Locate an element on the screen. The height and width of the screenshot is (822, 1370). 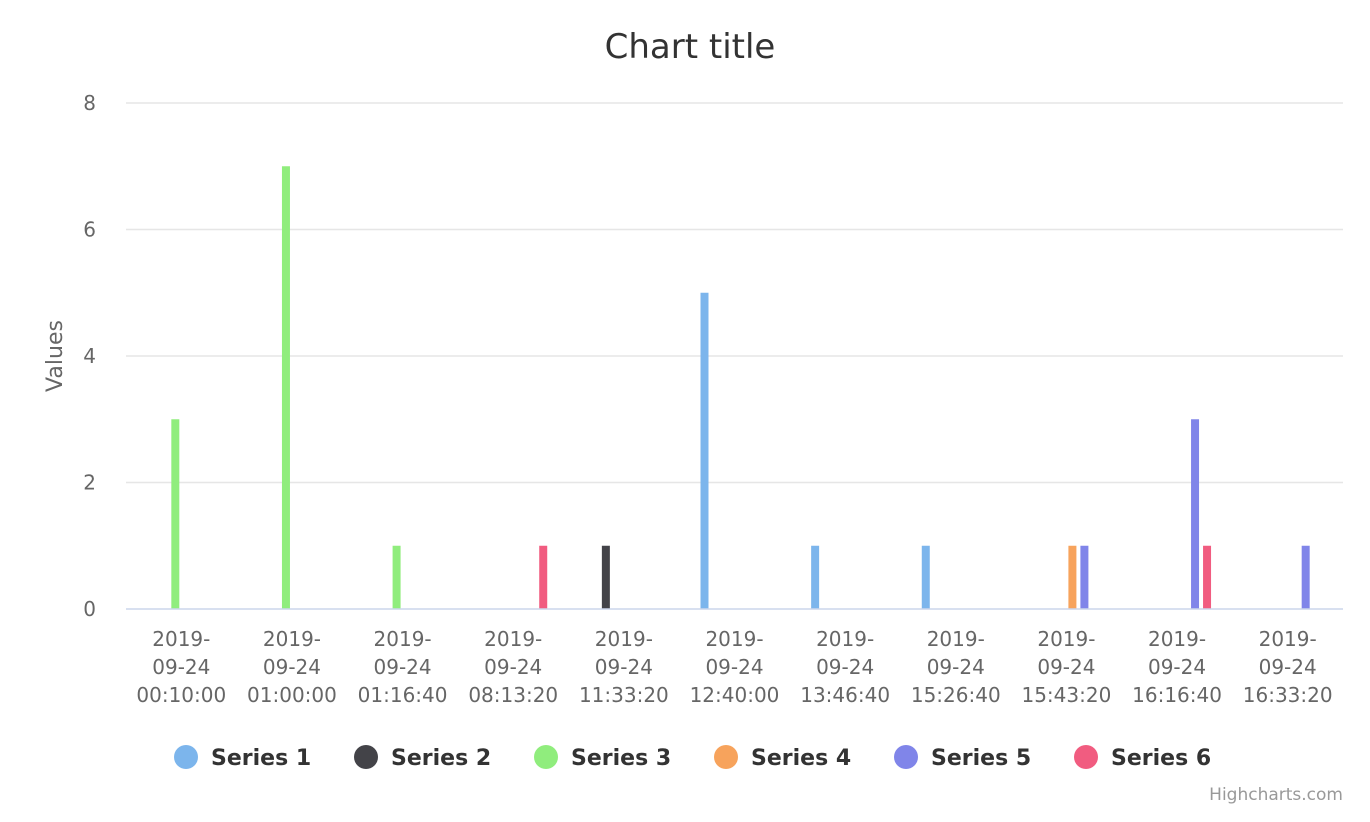
legend-item-series-6: Series 6 is located at coordinates (1142, 758).